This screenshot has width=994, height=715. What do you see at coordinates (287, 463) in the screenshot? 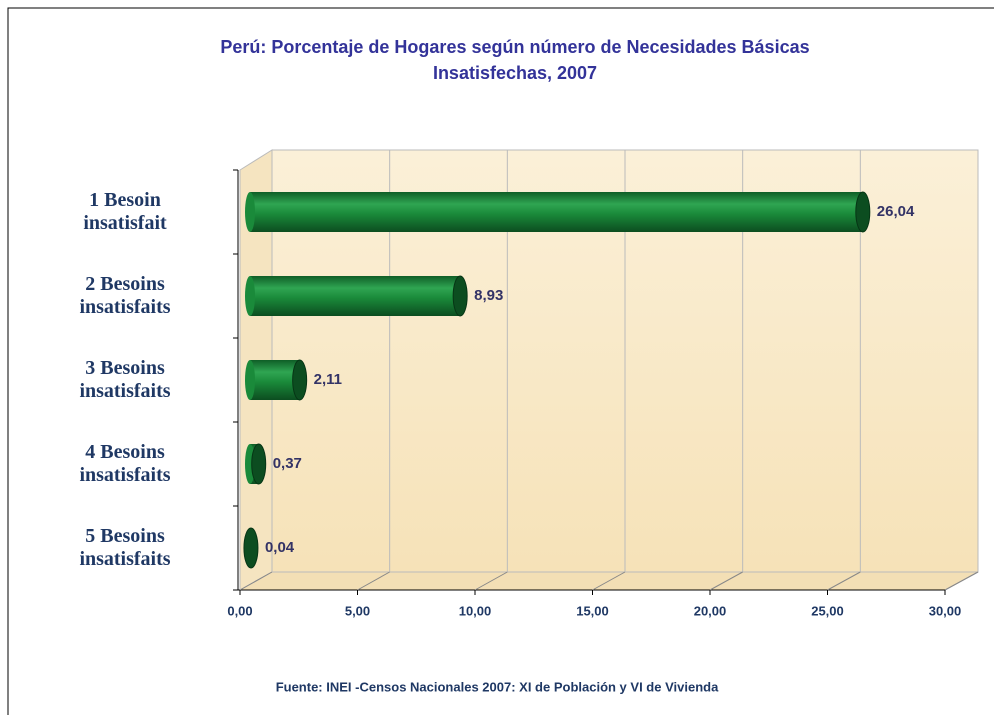
I see `value-label: 0,37` at bounding box center [287, 463].